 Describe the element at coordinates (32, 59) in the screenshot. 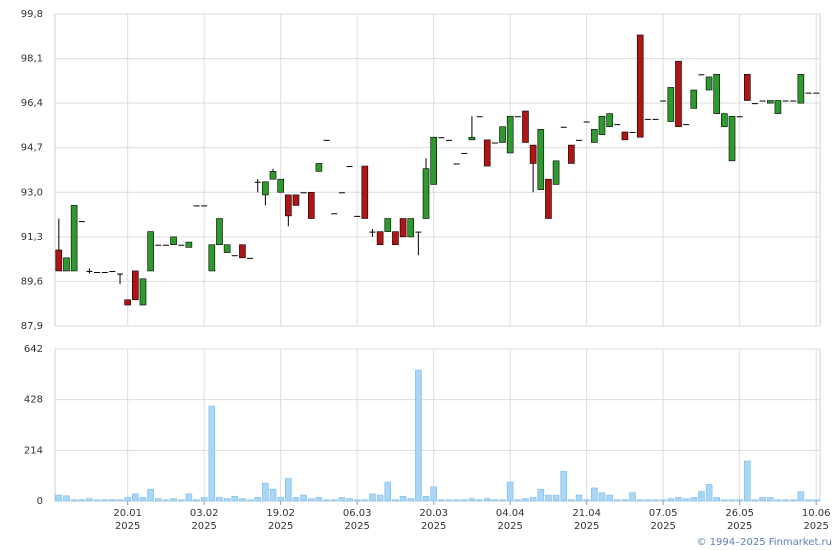

I see `y-tick-label: 98,1` at that location.